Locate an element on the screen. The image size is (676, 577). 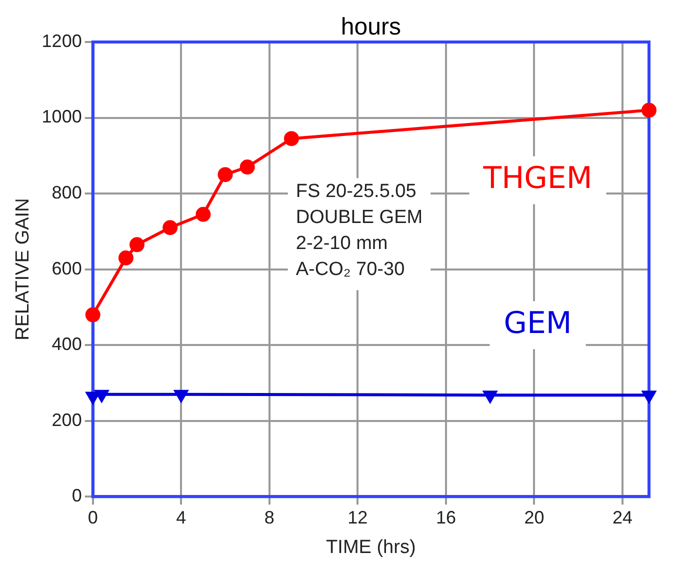
x-tick-label: 8 is located at coordinates (269, 517).